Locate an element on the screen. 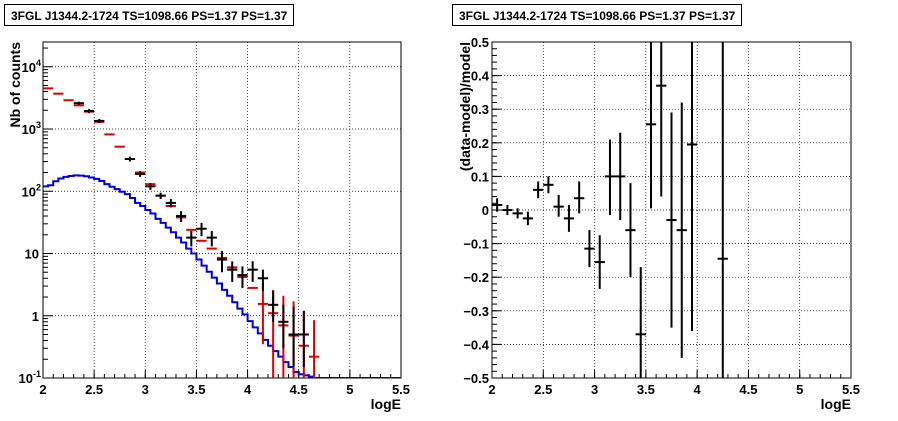 The image size is (898, 421). y-tick-label: 10⁻¹ is located at coordinates (30, 377).